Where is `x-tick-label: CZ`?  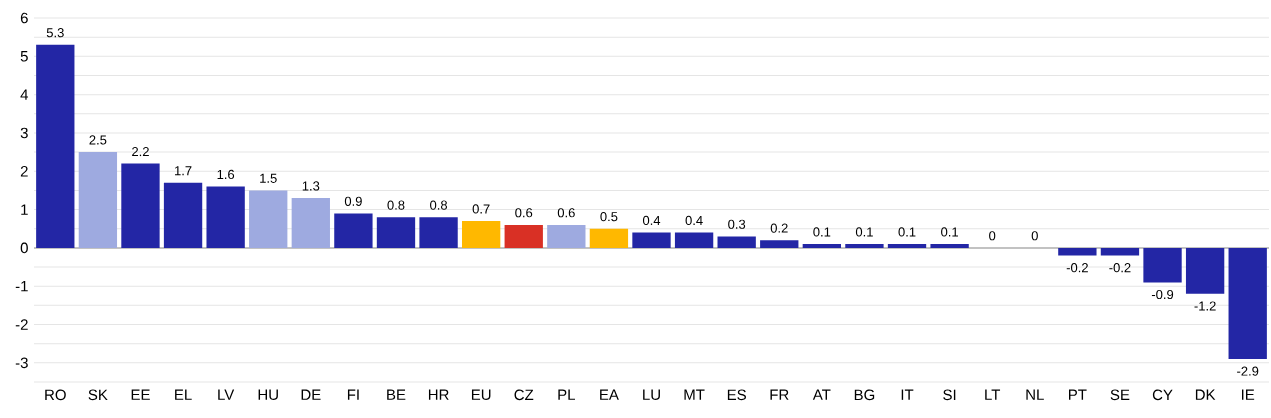
x-tick-label: CZ is located at coordinates (524, 395).